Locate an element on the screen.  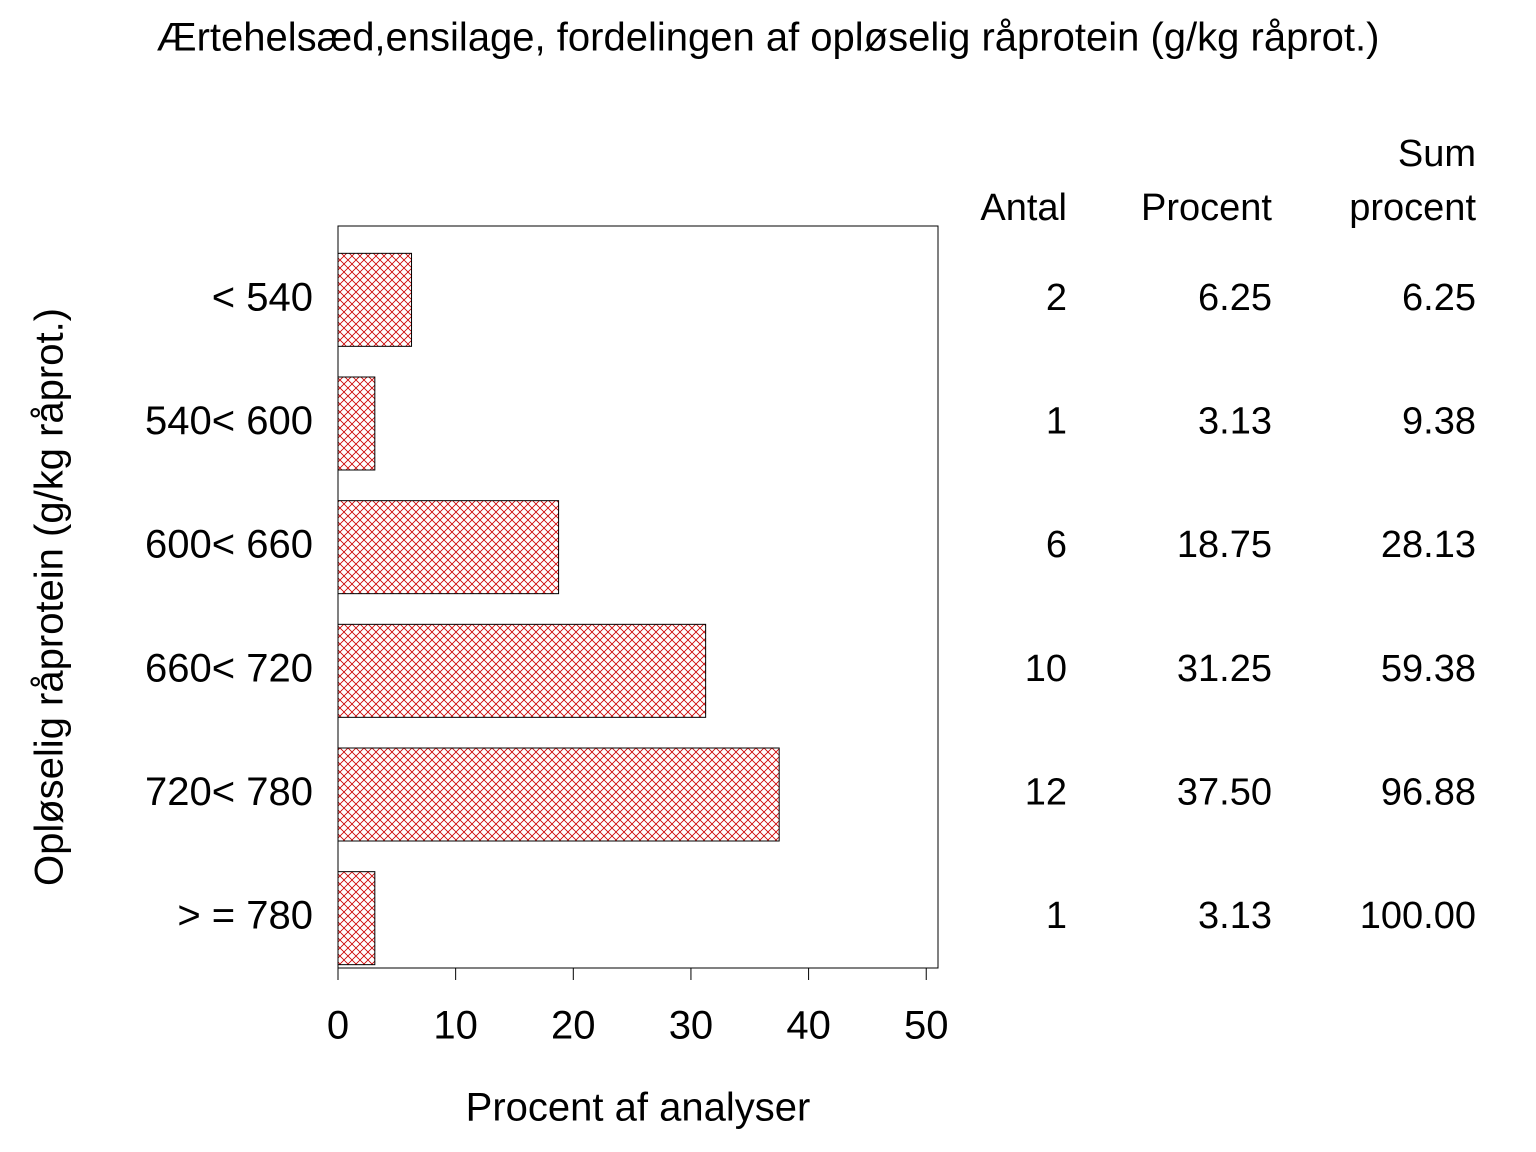
x-tick-label: 20 is located at coordinates (573, 1026).